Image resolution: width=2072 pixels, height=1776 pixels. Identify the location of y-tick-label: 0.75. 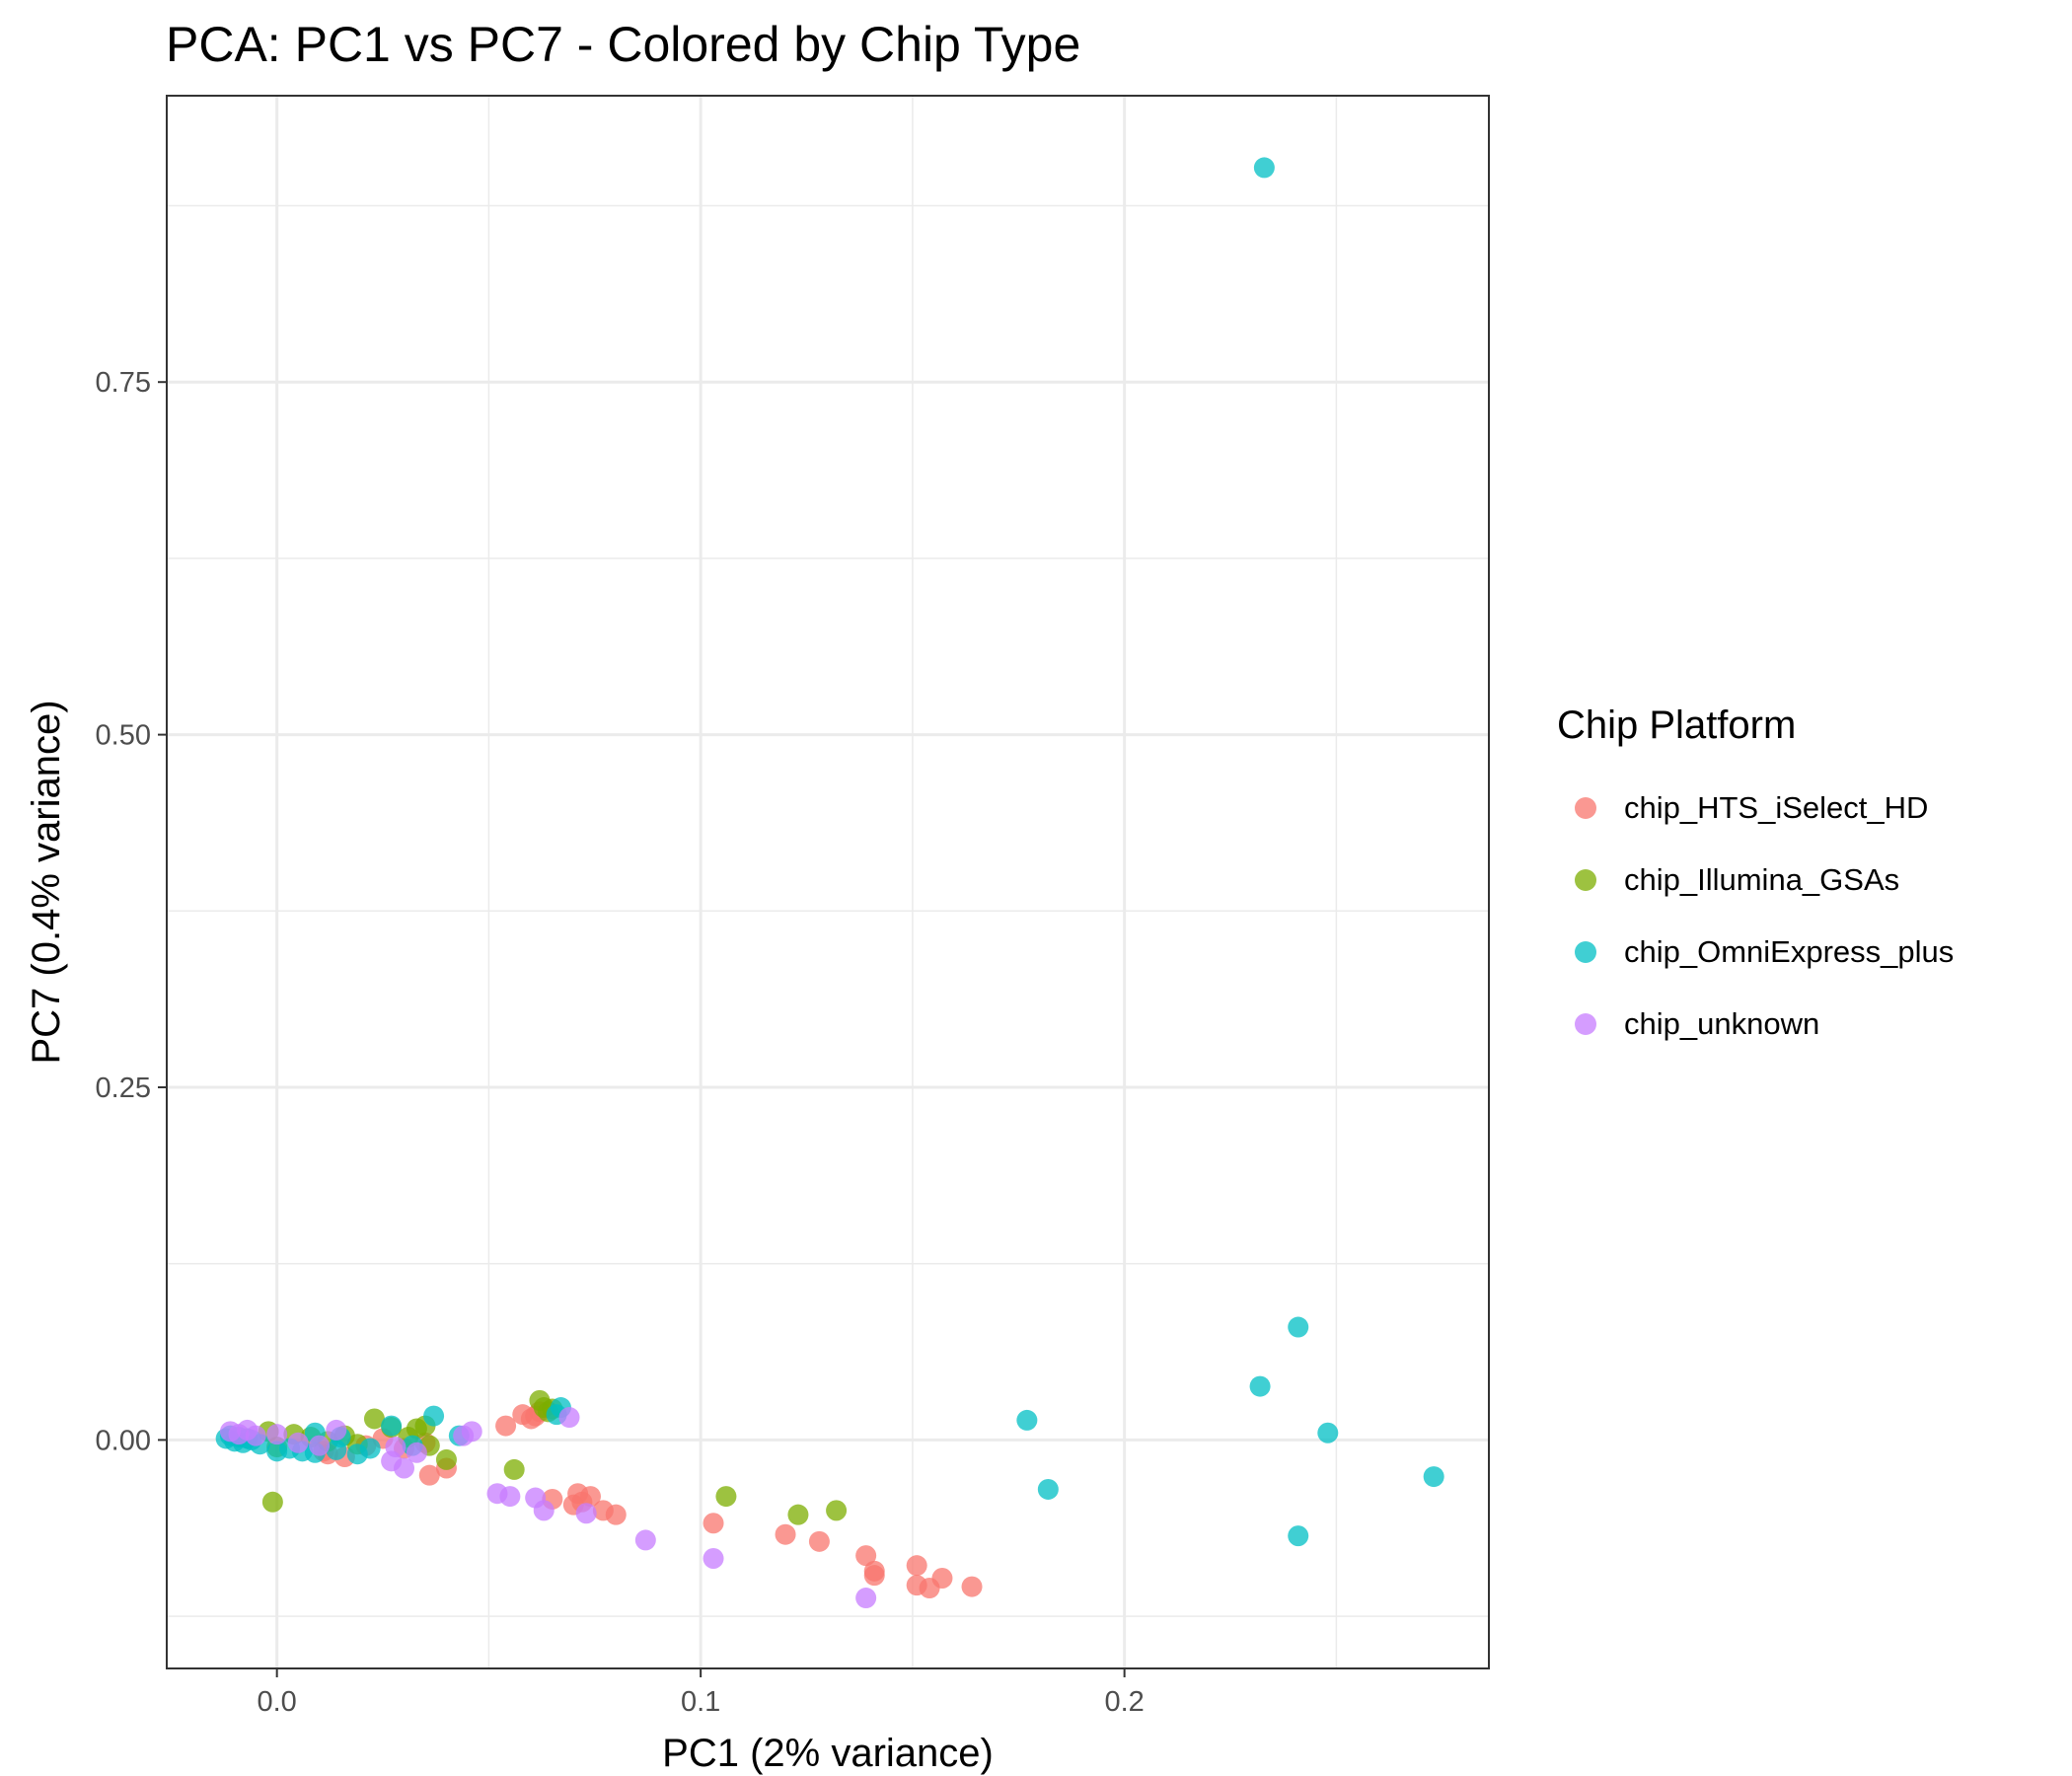
(124, 383).